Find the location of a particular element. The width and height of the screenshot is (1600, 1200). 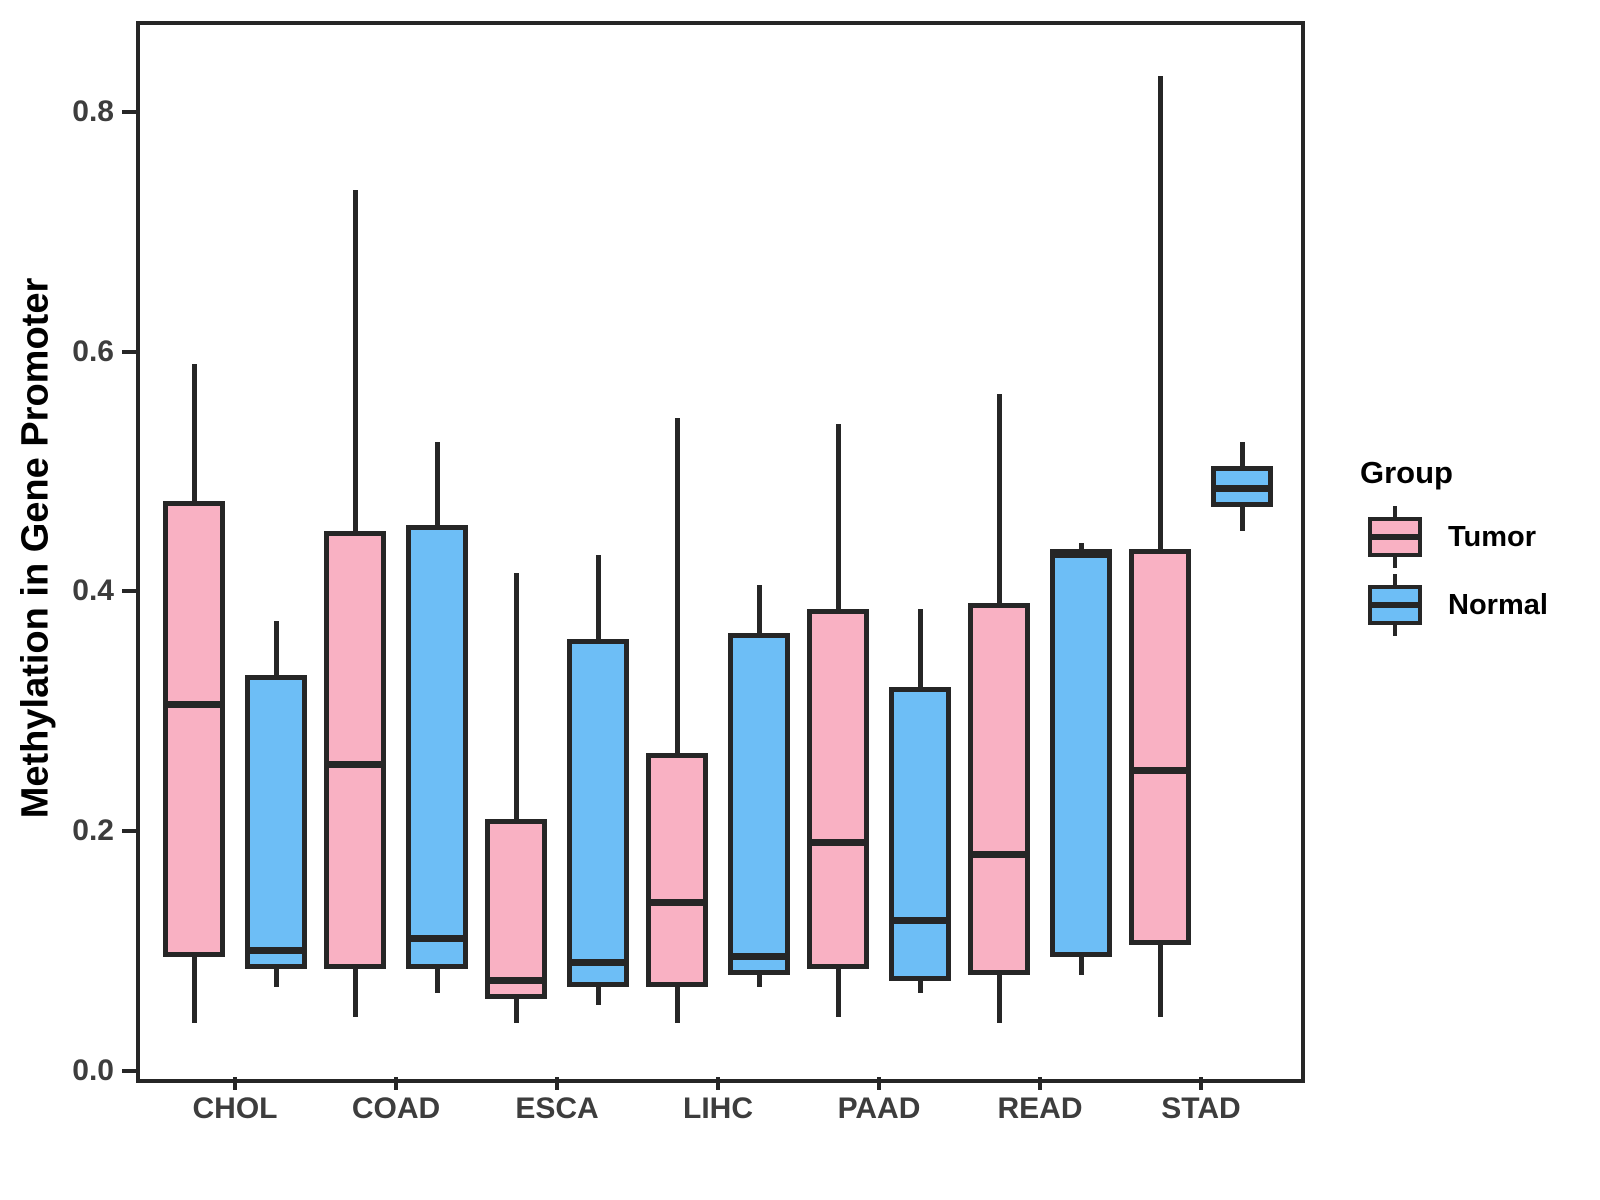

box-PAAD-Tumor is located at coordinates (838, 789).